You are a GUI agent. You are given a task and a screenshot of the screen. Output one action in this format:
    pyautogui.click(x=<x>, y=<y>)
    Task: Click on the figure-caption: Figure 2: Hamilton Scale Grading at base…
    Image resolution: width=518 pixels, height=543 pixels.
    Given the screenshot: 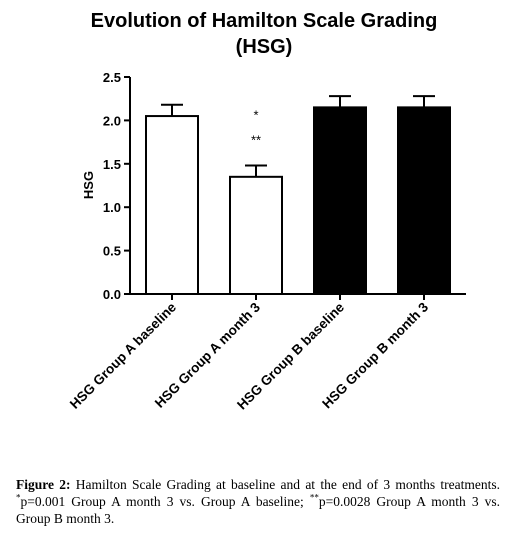 What is the action you would take?
    pyautogui.click(x=258, y=501)
    